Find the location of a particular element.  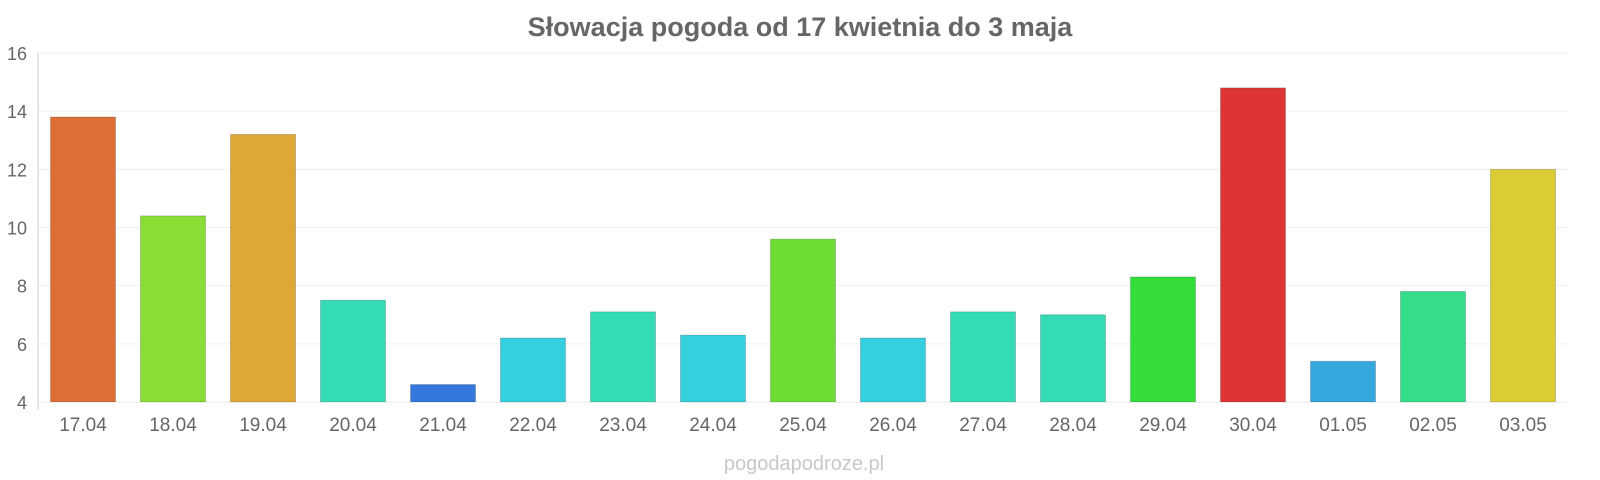

x-tick-label: 17.04 is located at coordinates (83, 425).